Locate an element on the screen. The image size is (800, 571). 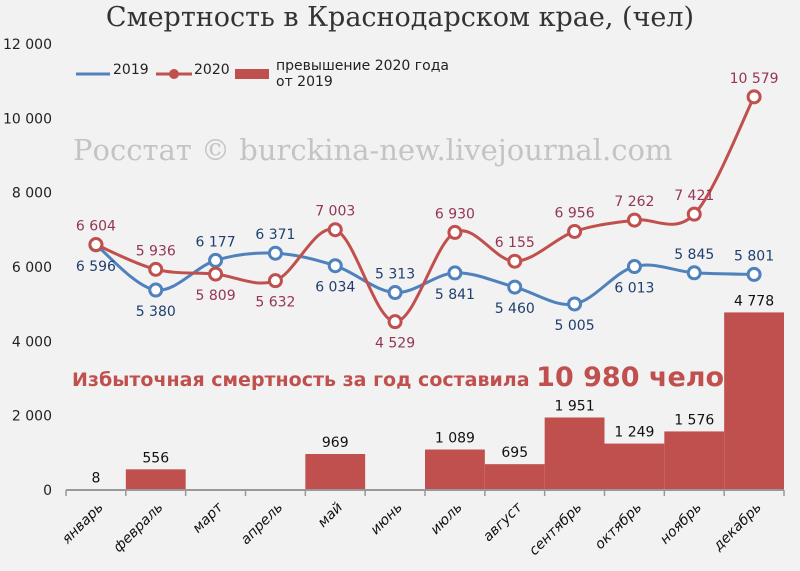
watermark: Росстат © burckina-new.livejournal.com is located at coordinates (373, 150).